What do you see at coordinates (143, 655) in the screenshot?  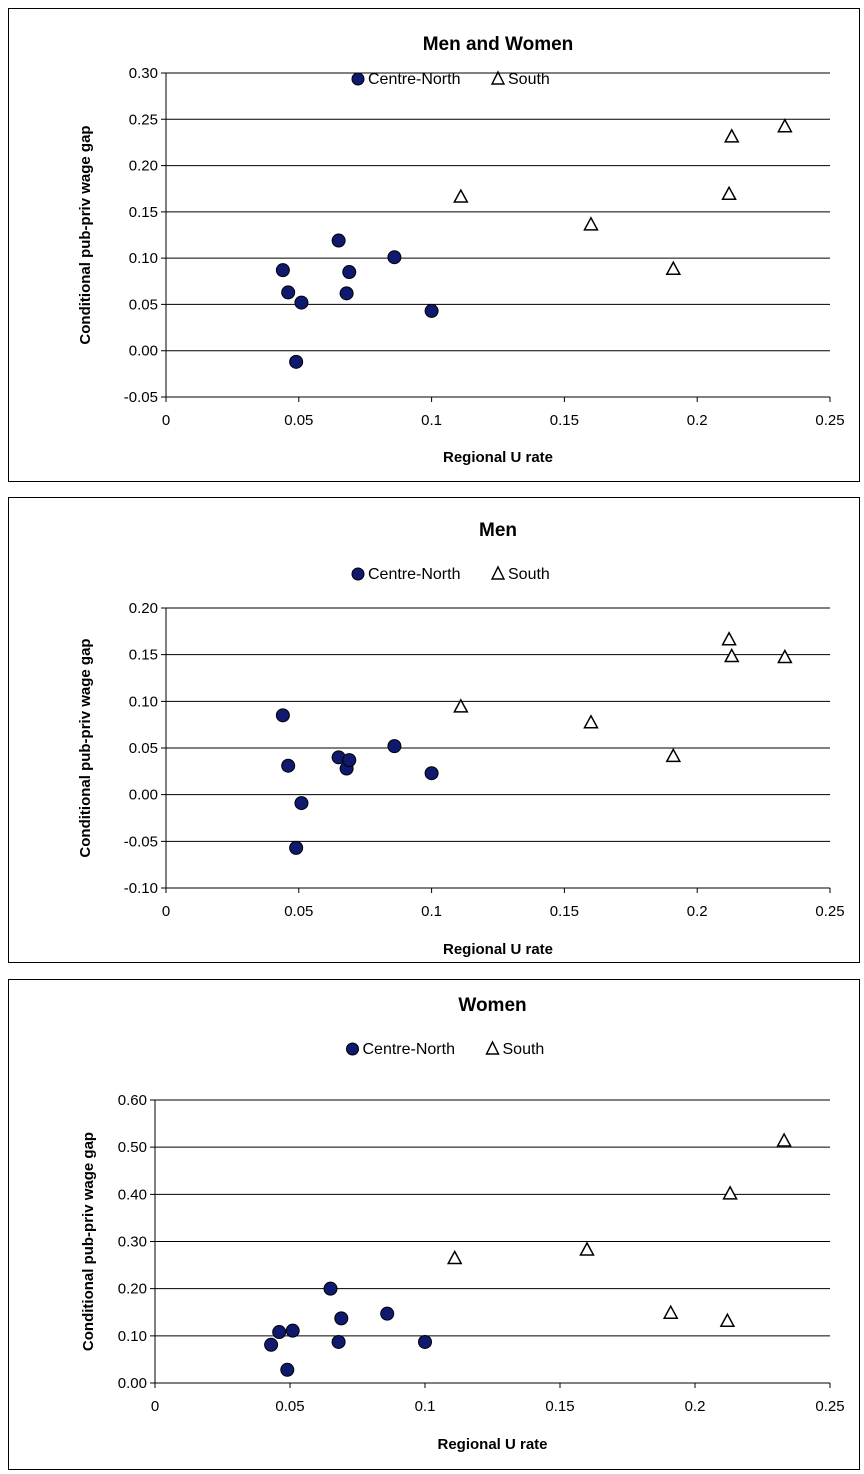 I see `y-tick-label: 0.15` at bounding box center [143, 655].